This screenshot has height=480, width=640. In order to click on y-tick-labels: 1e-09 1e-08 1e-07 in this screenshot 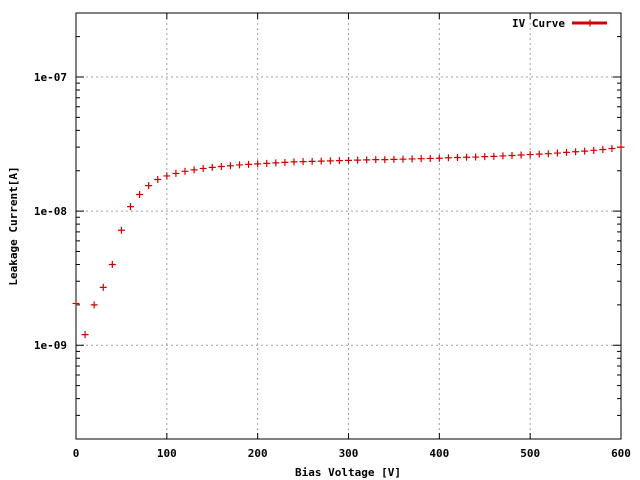, I will do `click(50, 211)`.